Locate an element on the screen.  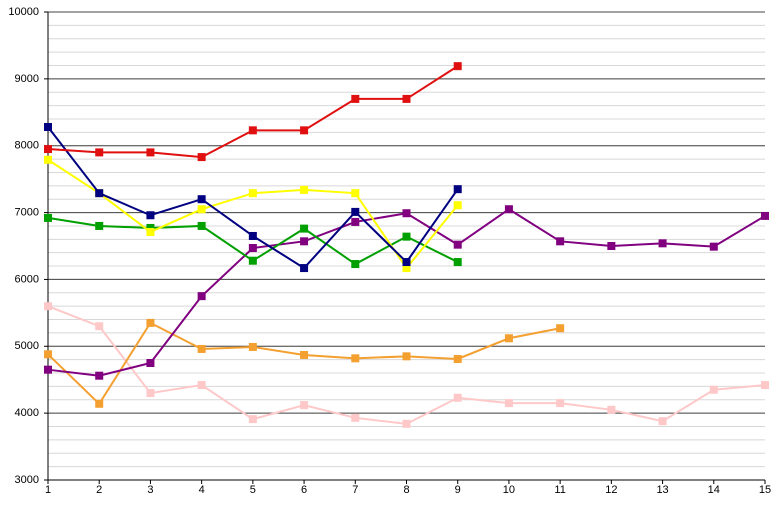
y-tick-label: 8000 is located at coordinates (27, 146).